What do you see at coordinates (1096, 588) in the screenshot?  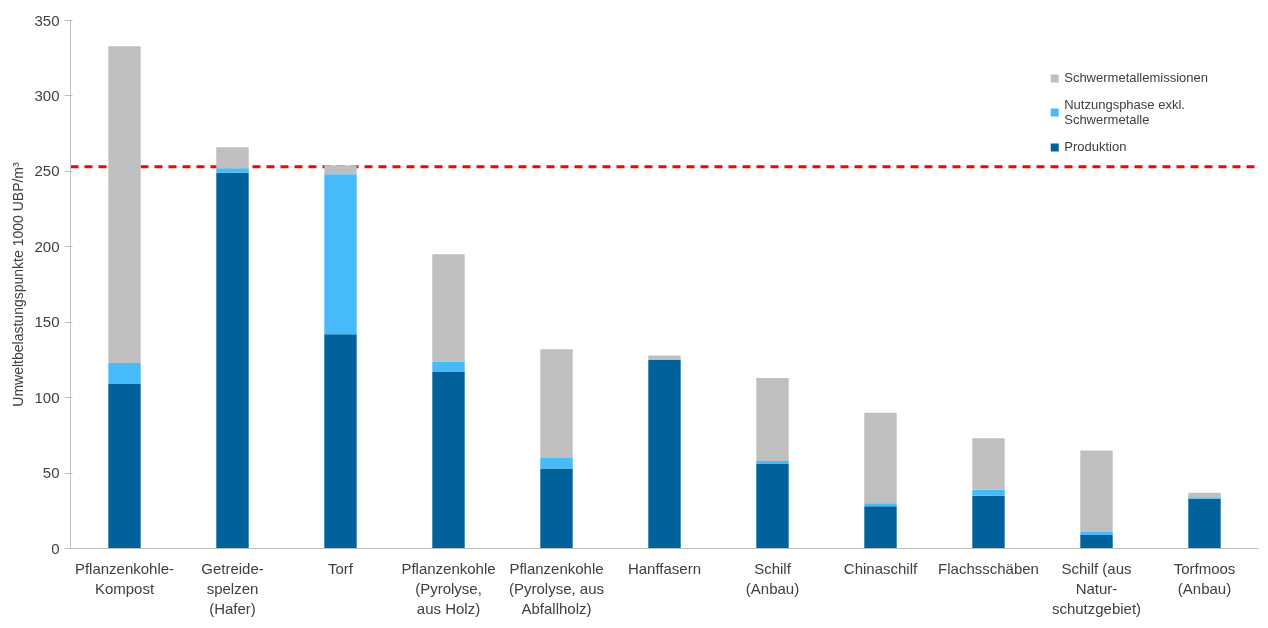 I see `x-tick-label: Schilf (aus Natur- schutzgebiet)` at bounding box center [1096, 588].